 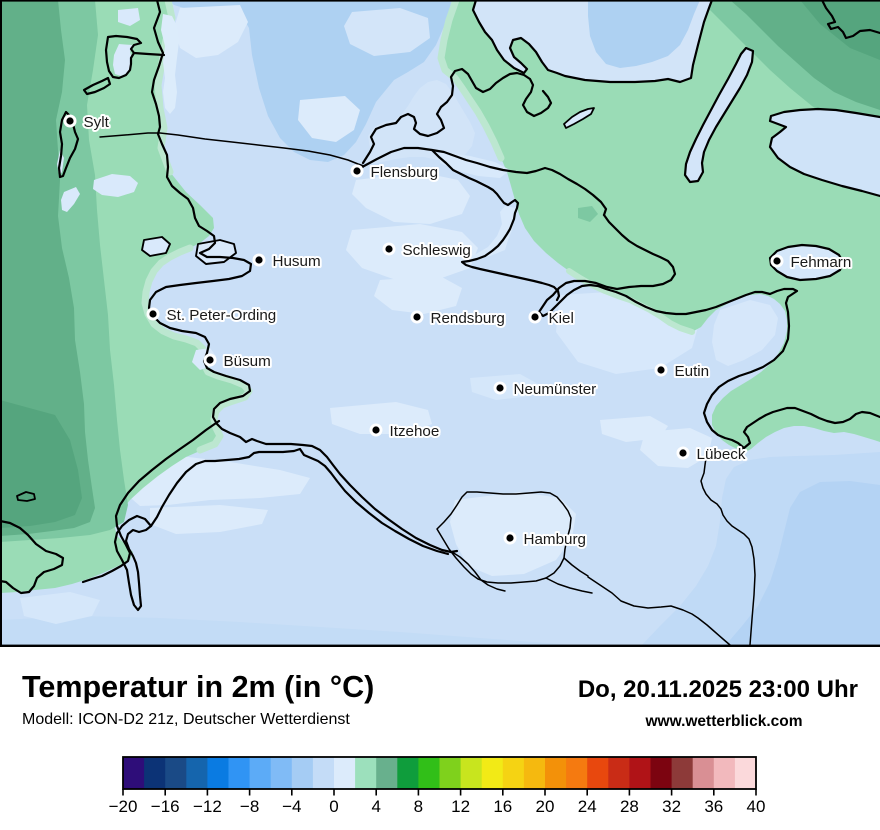 What do you see at coordinates (123, 806) in the screenshot?
I see `svg-text: −20` at bounding box center [123, 806].